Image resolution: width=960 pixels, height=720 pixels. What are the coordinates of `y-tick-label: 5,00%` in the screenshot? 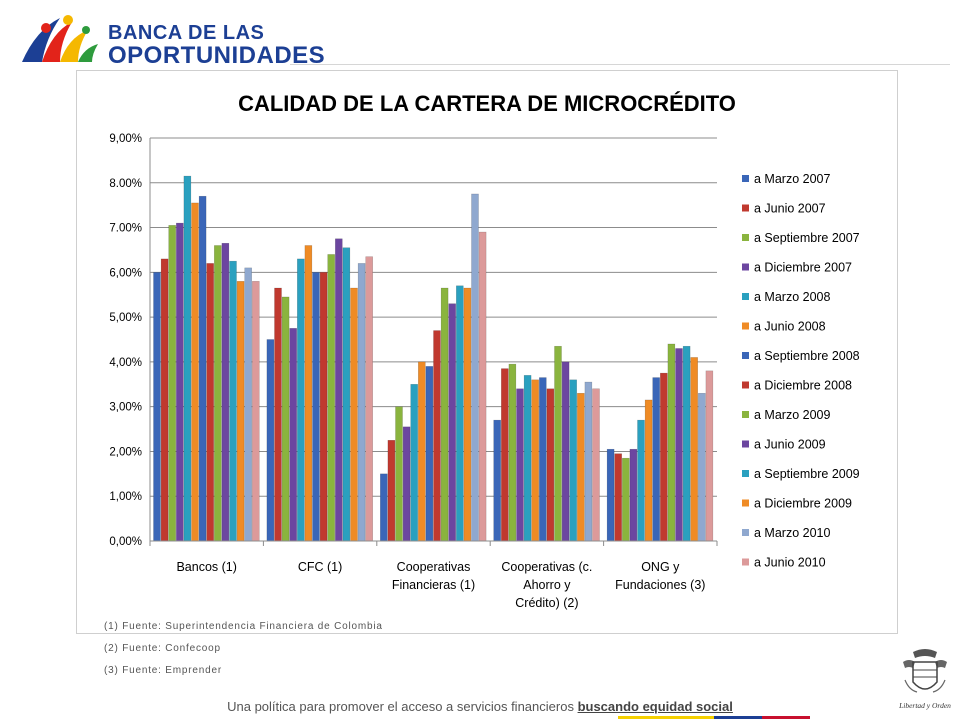 It's located at (125, 318).